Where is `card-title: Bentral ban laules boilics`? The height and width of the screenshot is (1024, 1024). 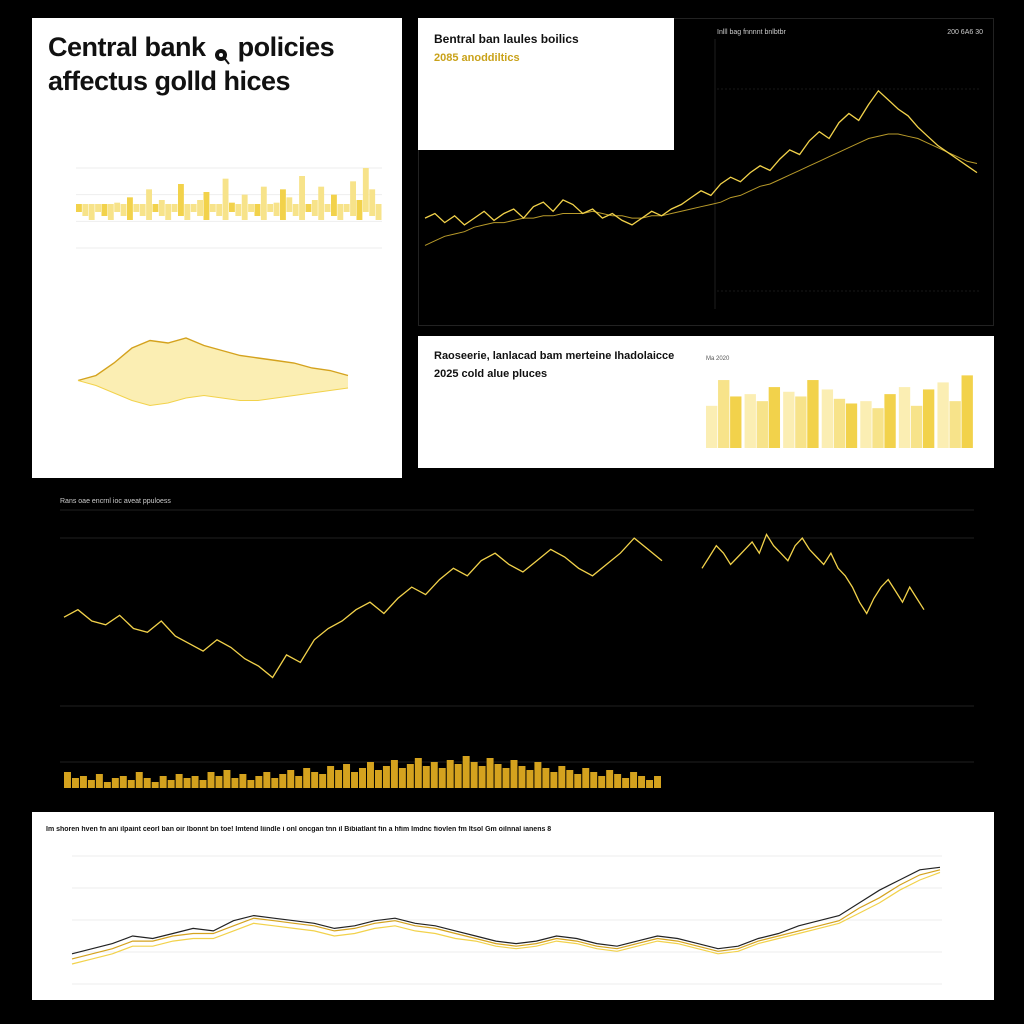 card-title: Bentral ban laules boilics is located at coordinates (506, 39).